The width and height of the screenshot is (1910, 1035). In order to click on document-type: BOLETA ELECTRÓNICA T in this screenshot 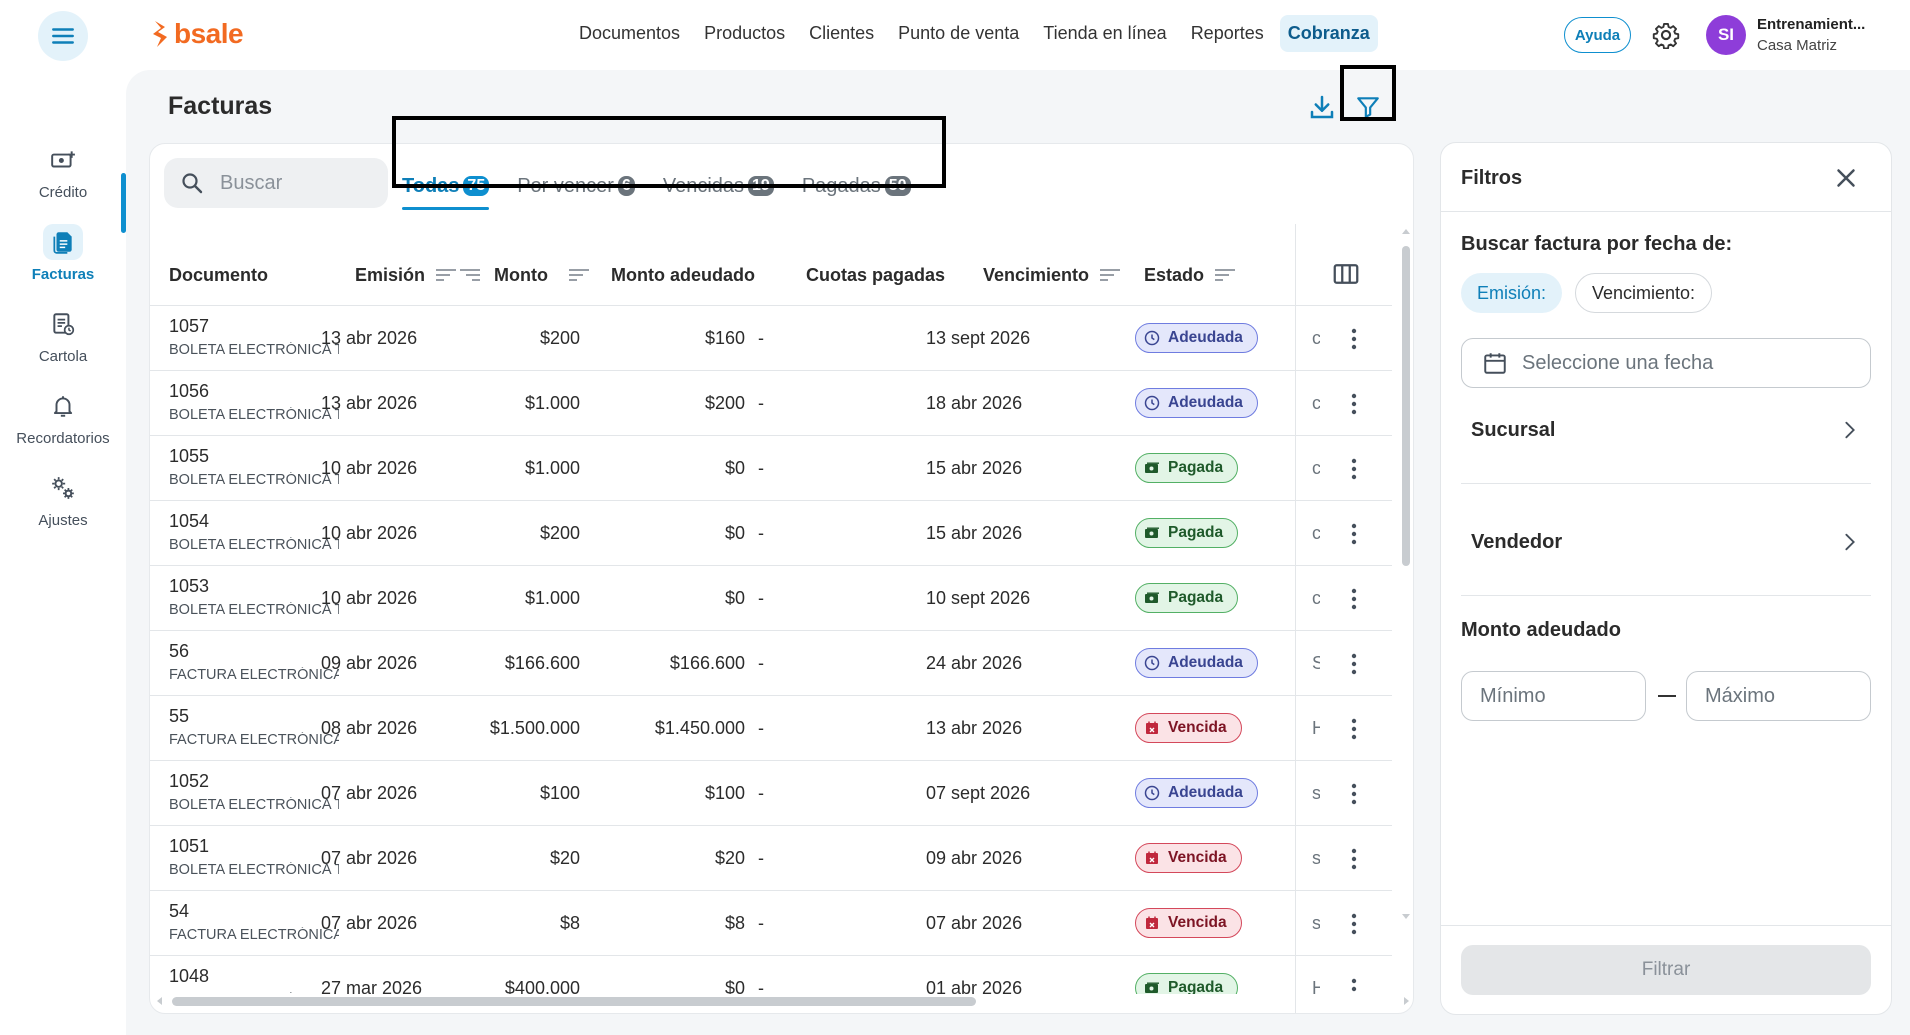, I will do `click(254, 415)`.